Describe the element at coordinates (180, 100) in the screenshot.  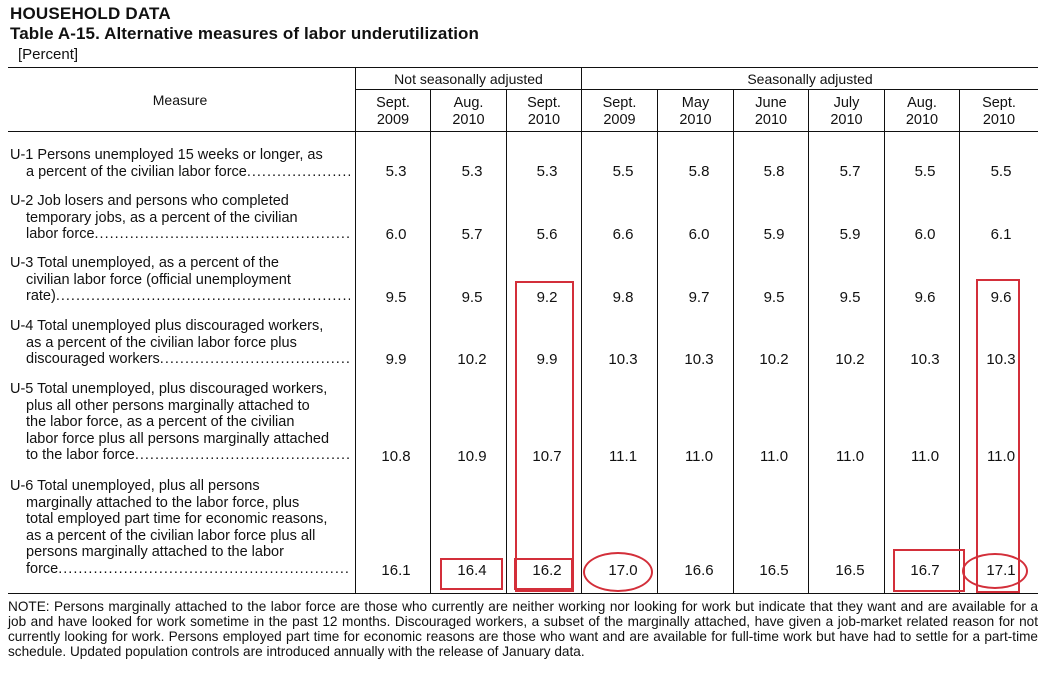
I see `measure-header: Measure` at that location.